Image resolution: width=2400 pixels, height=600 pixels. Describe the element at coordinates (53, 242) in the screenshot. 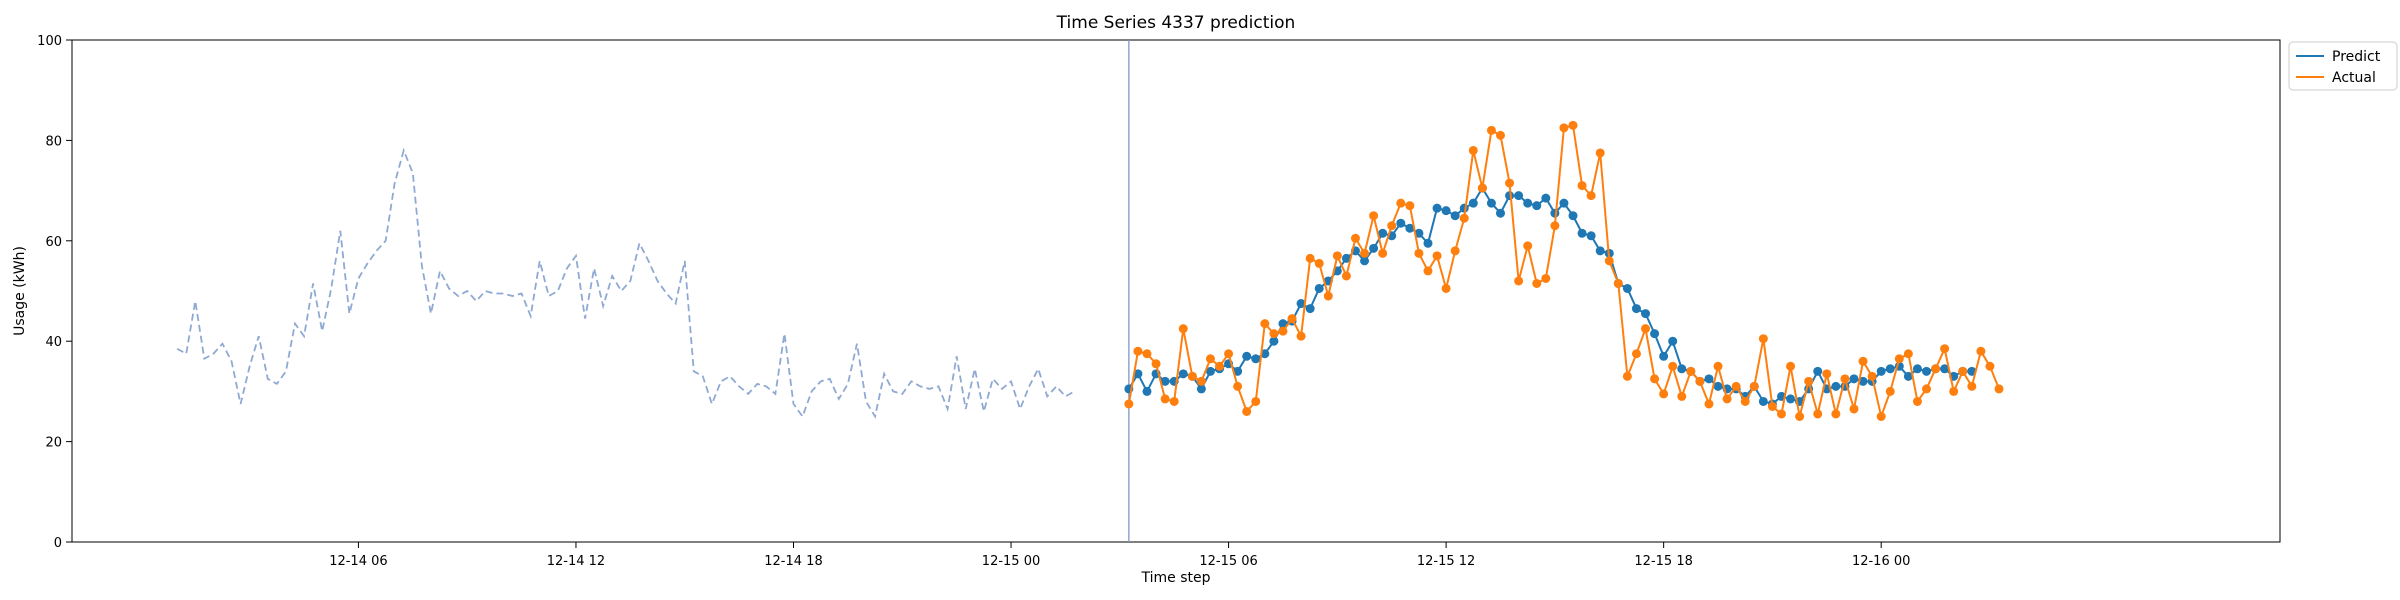

I see `y-tick-label: 60` at that location.